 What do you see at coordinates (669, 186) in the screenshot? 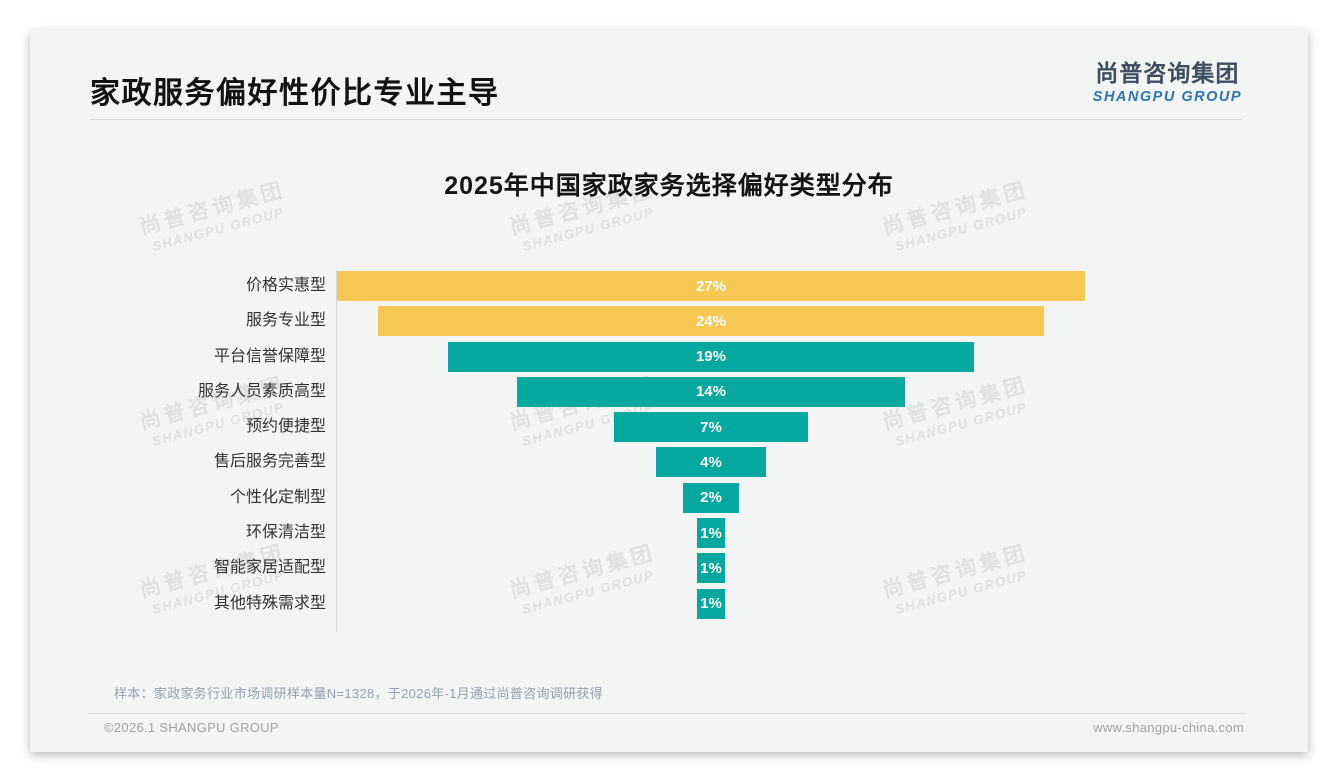
I see `chart-title: 2025年中国家政家务选择偏好类型分布` at bounding box center [669, 186].